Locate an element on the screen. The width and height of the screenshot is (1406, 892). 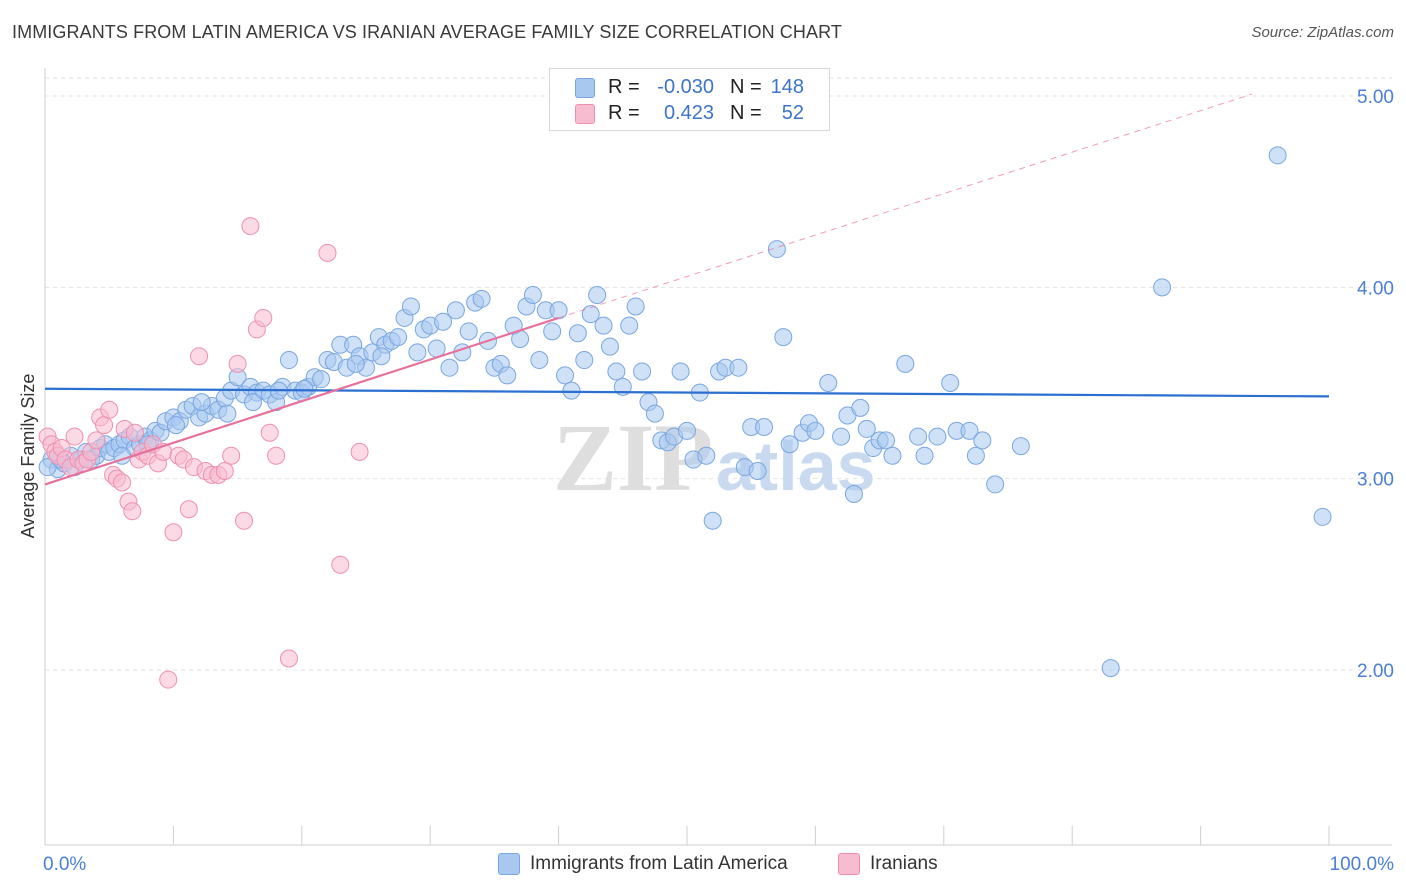
trend-line-iranians-extended is located at coordinates (905, 206).